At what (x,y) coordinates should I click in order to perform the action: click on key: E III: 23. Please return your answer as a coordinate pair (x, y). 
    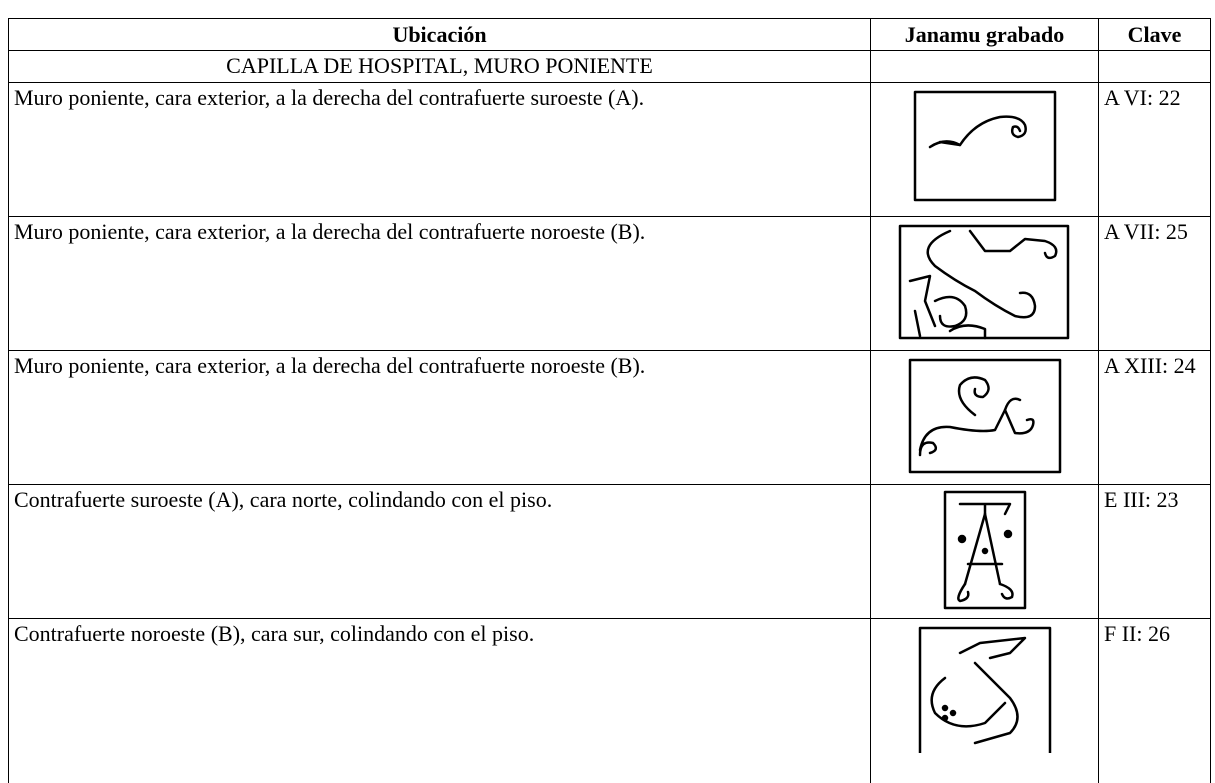
    Looking at the image, I should click on (1155, 552).